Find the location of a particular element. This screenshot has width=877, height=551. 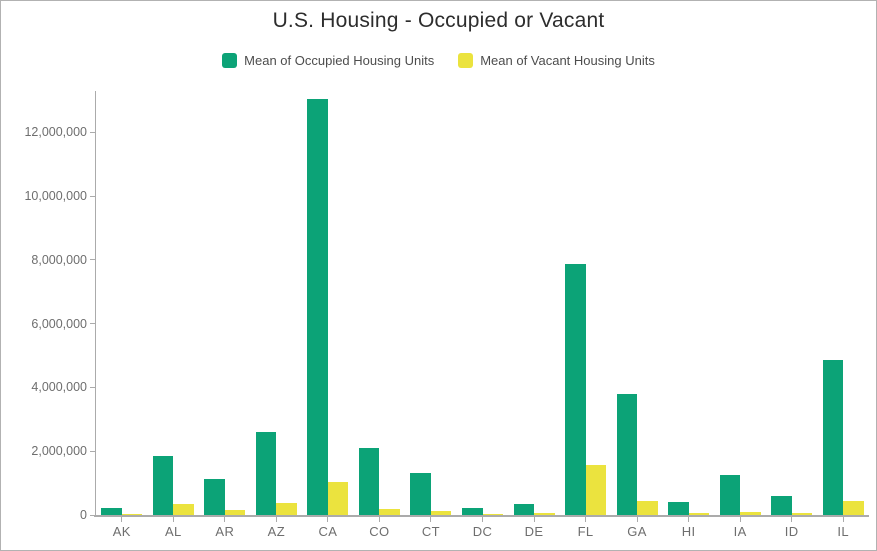

bar-vacant-CA is located at coordinates (338, 498).